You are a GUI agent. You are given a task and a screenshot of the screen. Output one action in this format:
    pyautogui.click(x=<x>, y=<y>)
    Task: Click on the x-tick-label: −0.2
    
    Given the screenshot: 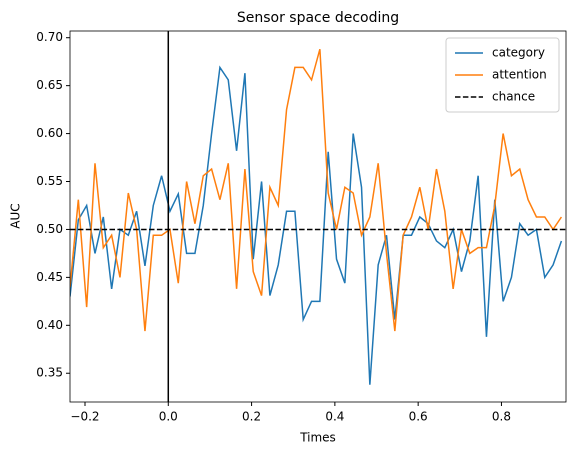 What is the action you would take?
    pyautogui.click(x=84, y=417)
    